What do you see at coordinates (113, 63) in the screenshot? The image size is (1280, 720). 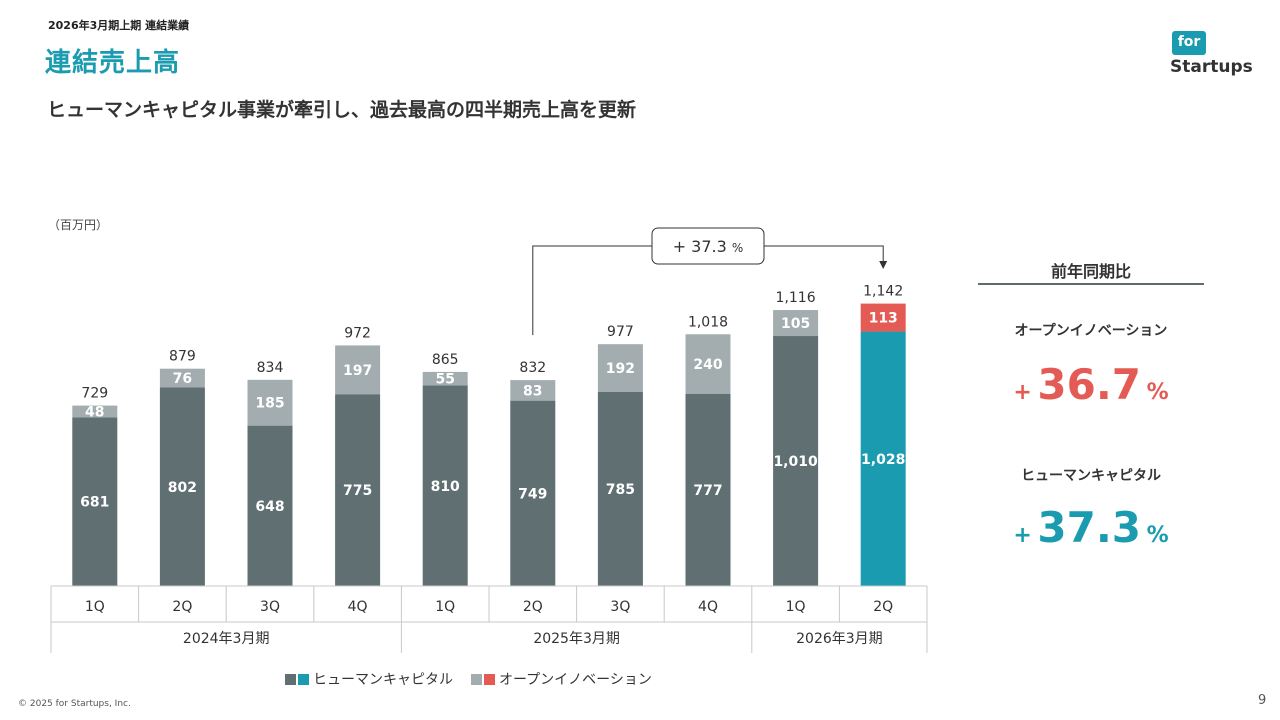 I see `page-title: 連結売上高` at bounding box center [113, 63].